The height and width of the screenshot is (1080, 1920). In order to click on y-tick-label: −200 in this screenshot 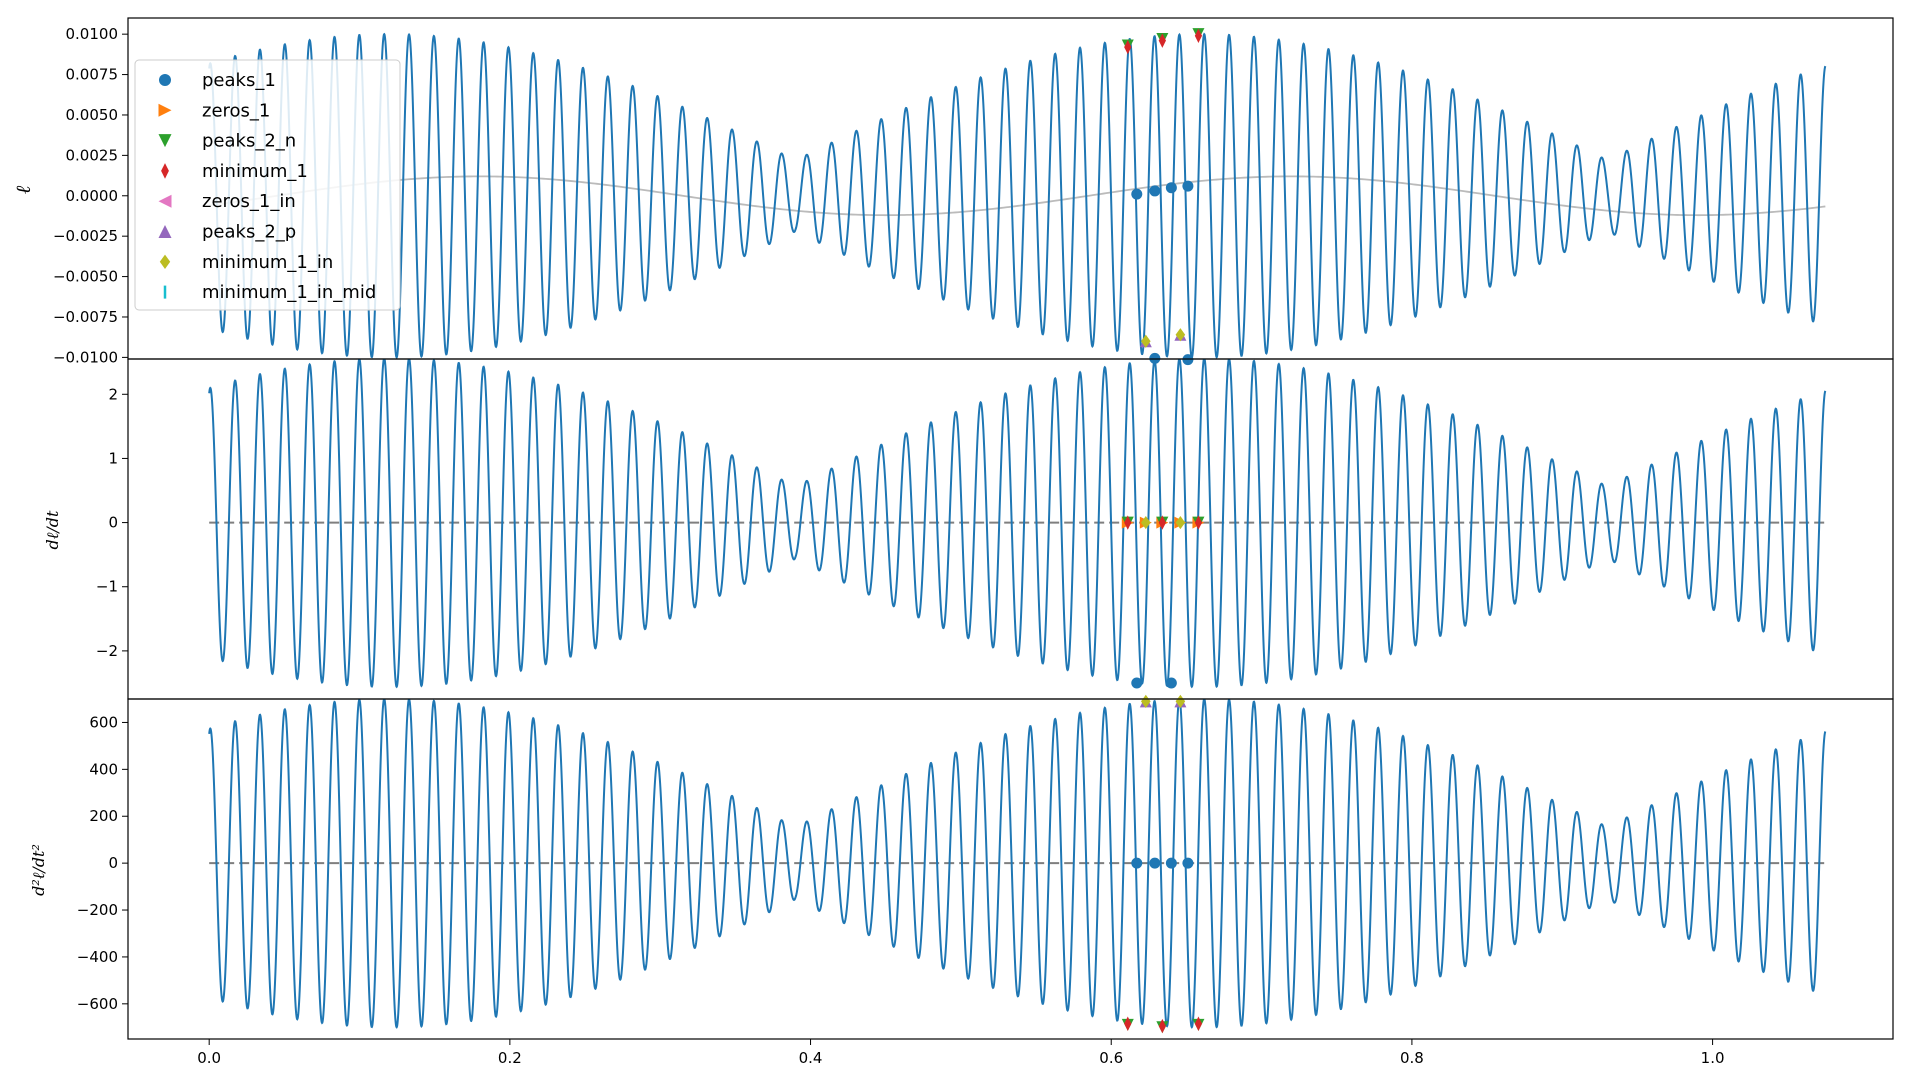, I will do `click(97, 910)`.